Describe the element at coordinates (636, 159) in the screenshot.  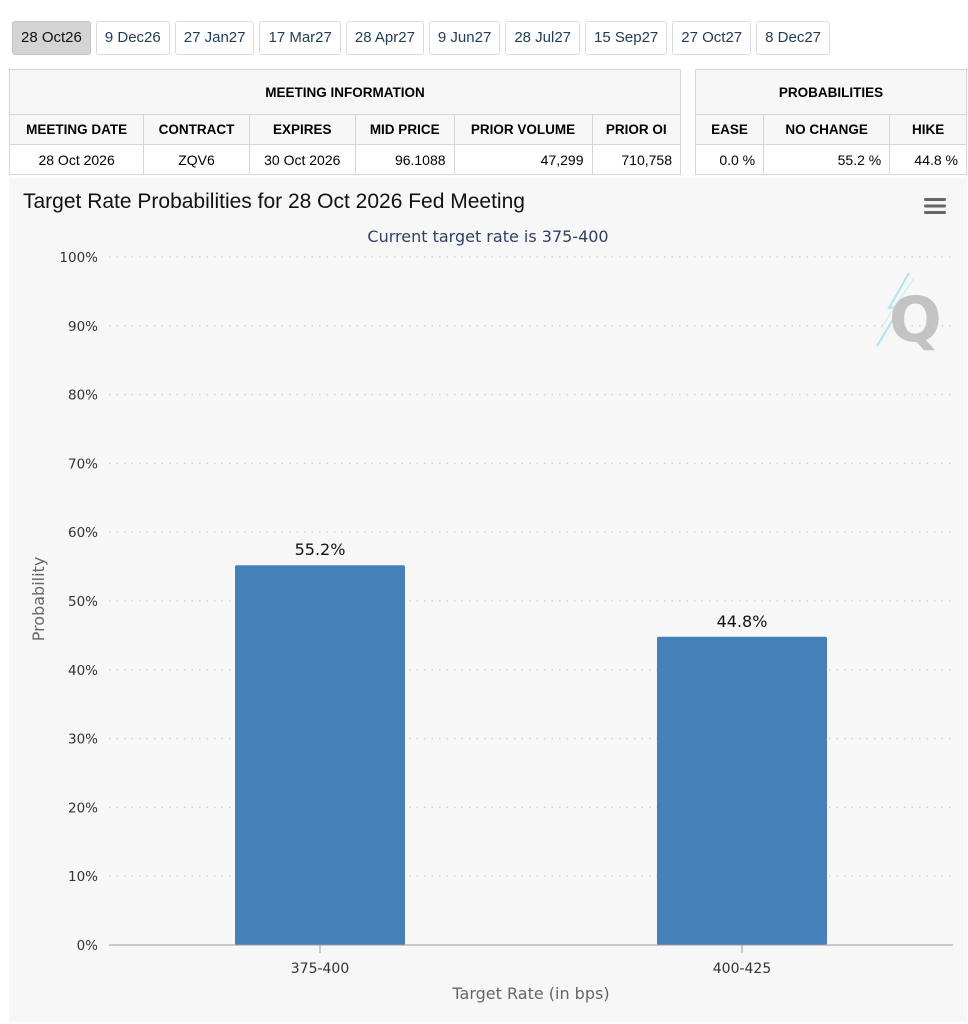
I see `cell-prior-oi: 710,758` at that location.